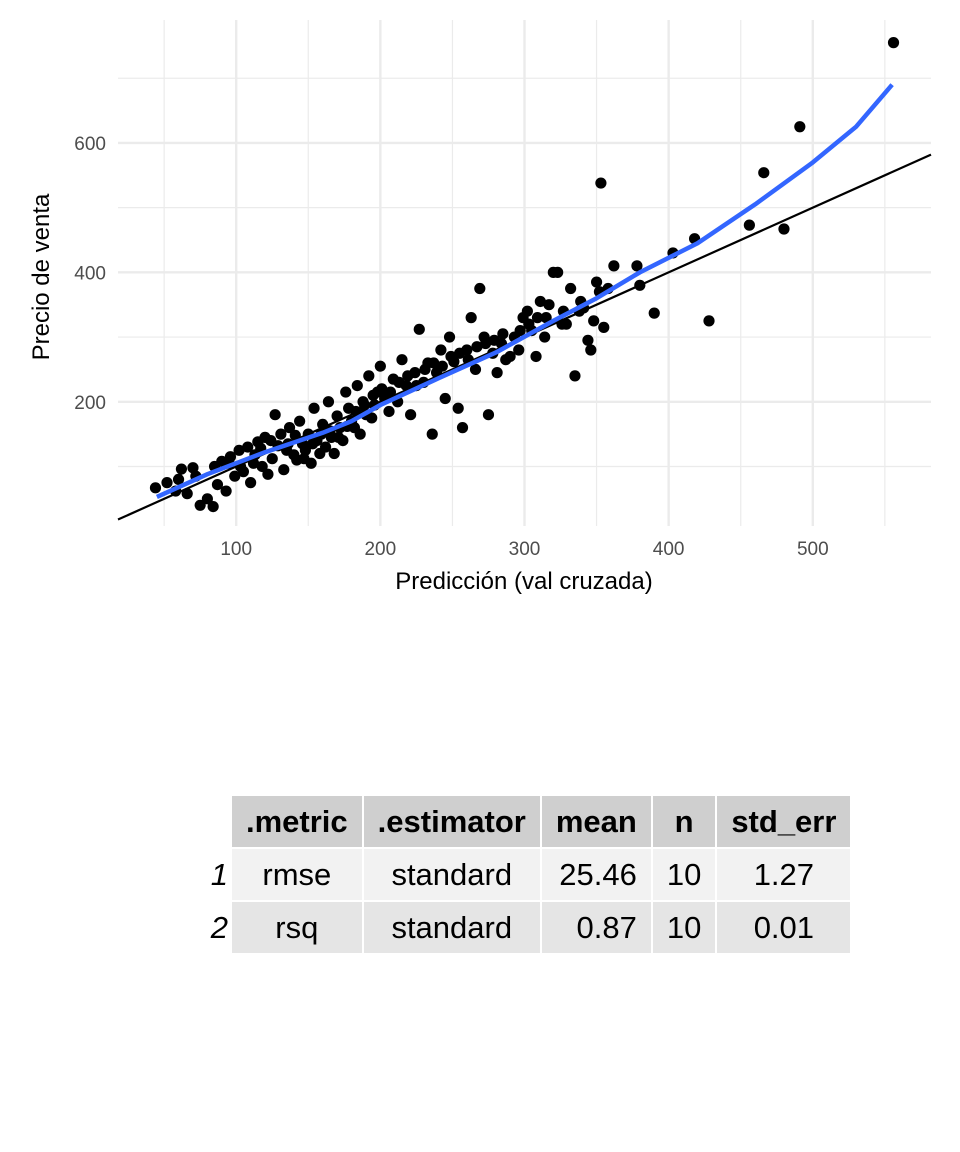  What do you see at coordinates (523, 581) in the screenshot?
I see `x-axis-title: Predicción (val cruzada)` at bounding box center [523, 581].